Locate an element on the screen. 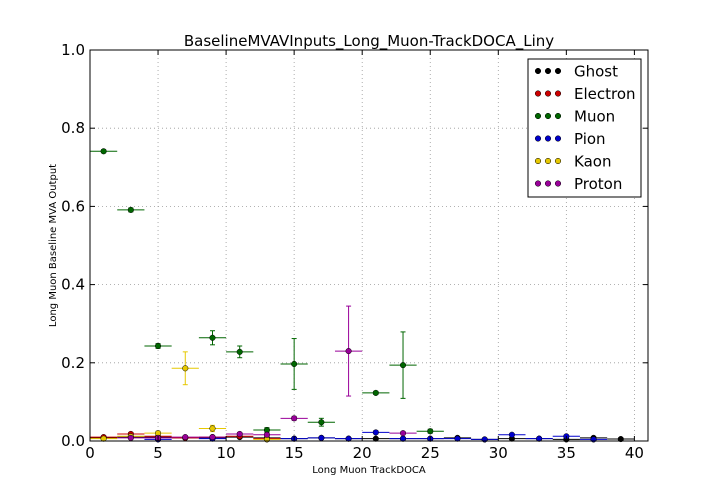 This screenshot has width=720, height=504. legend-label: Proton is located at coordinates (598, 184).